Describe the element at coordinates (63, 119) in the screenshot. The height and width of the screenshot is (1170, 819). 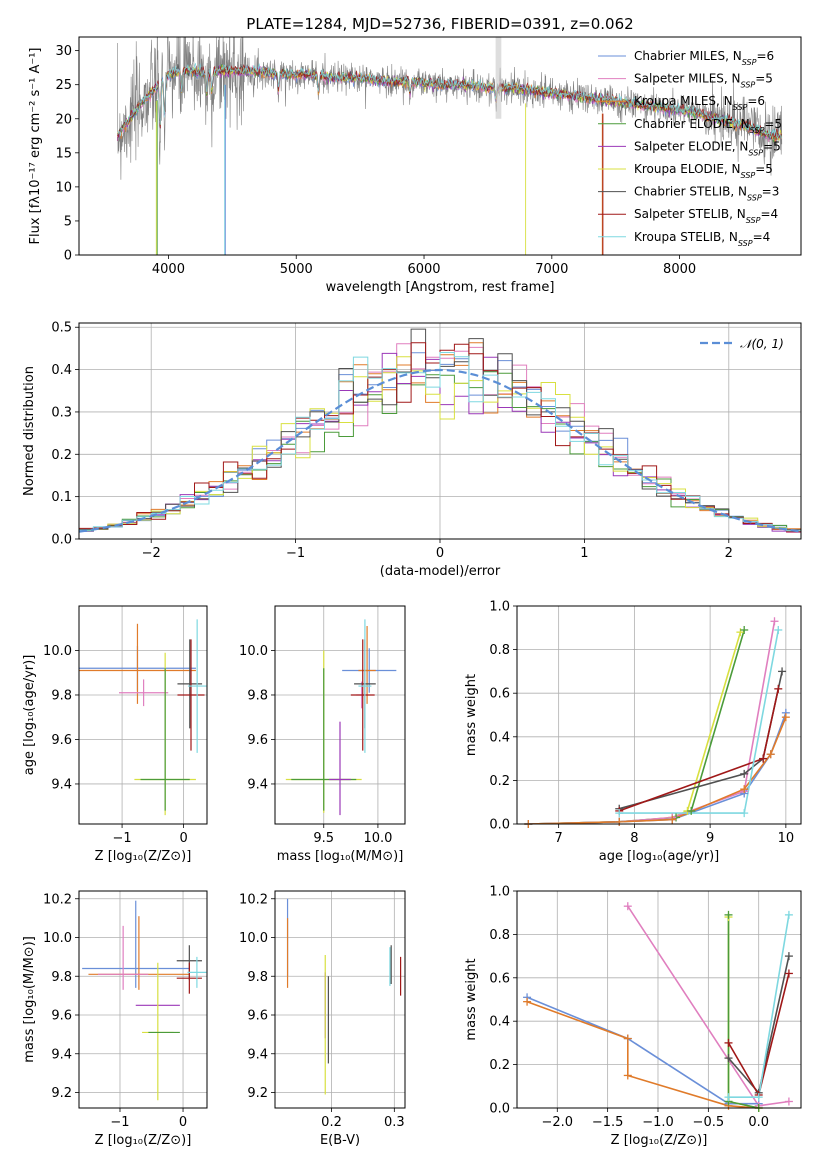
I see `y-tick-label: 20` at that location.